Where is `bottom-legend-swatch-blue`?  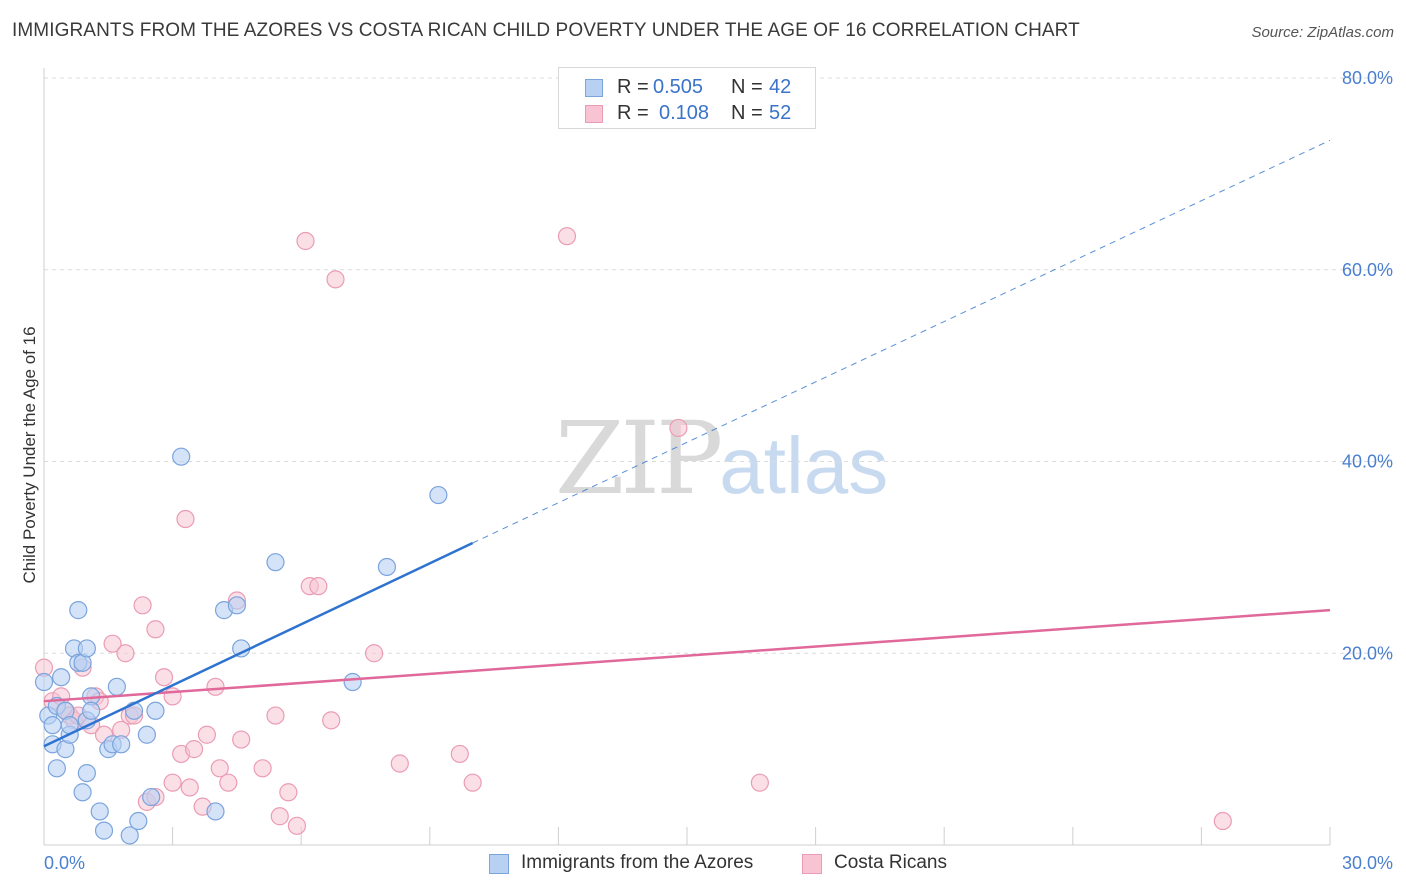 bottom-legend-swatch-blue is located at coordinates (499, 864).